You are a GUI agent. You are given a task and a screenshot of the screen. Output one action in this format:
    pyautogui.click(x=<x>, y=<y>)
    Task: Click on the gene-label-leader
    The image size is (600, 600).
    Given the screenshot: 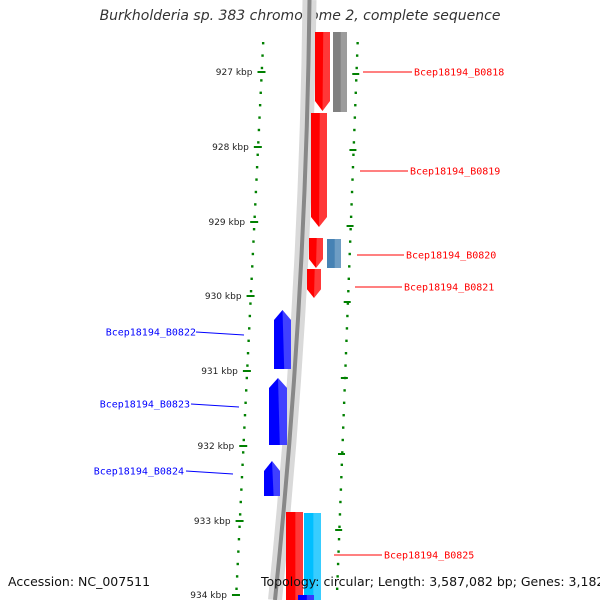 What is the action you would take?
    pyautogui.click(x=215, y=405)
    